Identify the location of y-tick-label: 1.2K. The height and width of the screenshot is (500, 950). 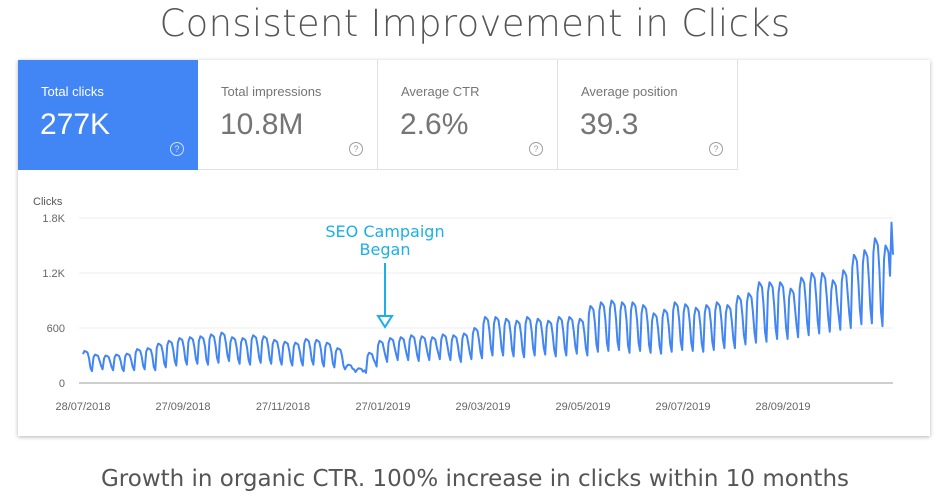
(53, 274).